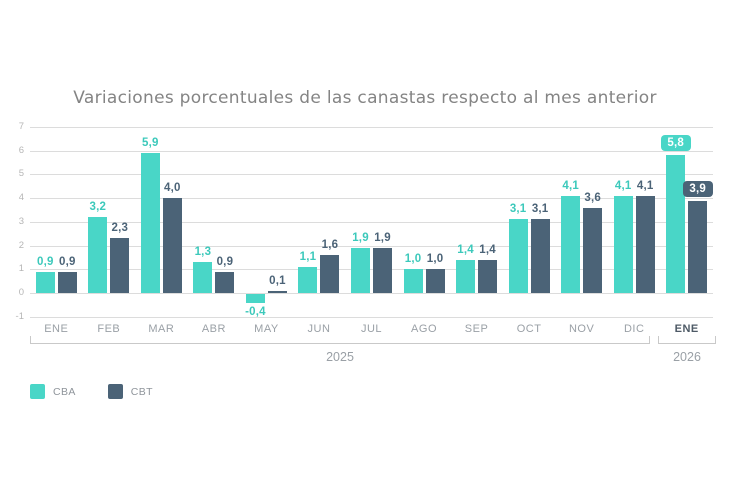 This screenshot has width=730, height=487. I want to click on bar-value-label: 1,1, so click(308, 256).